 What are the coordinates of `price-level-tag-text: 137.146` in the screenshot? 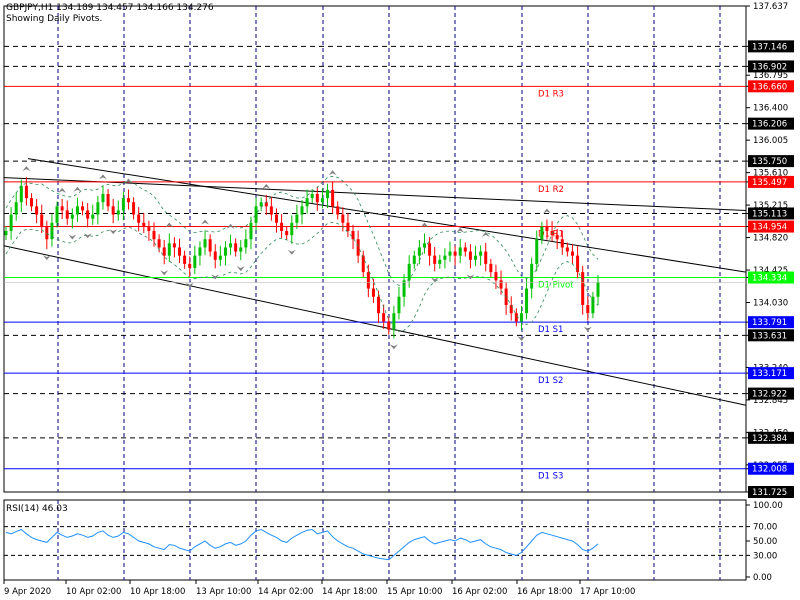 It's located at (769, 47).